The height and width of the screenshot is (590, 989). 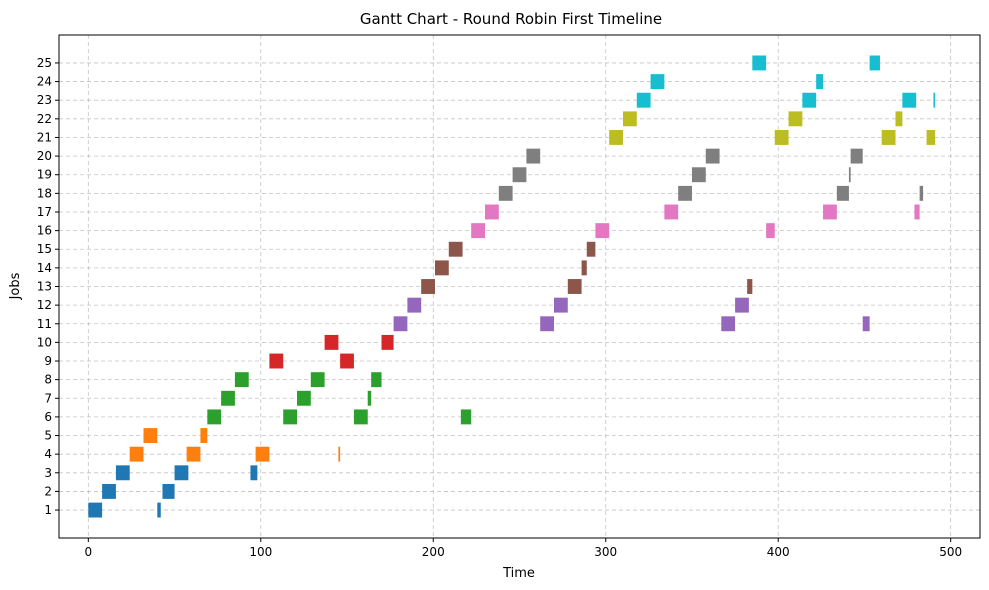 What do you see at coordinates (44, 63) in the screenshot?
I see `y-tick-label: 25` at bounding box center [44, 63].